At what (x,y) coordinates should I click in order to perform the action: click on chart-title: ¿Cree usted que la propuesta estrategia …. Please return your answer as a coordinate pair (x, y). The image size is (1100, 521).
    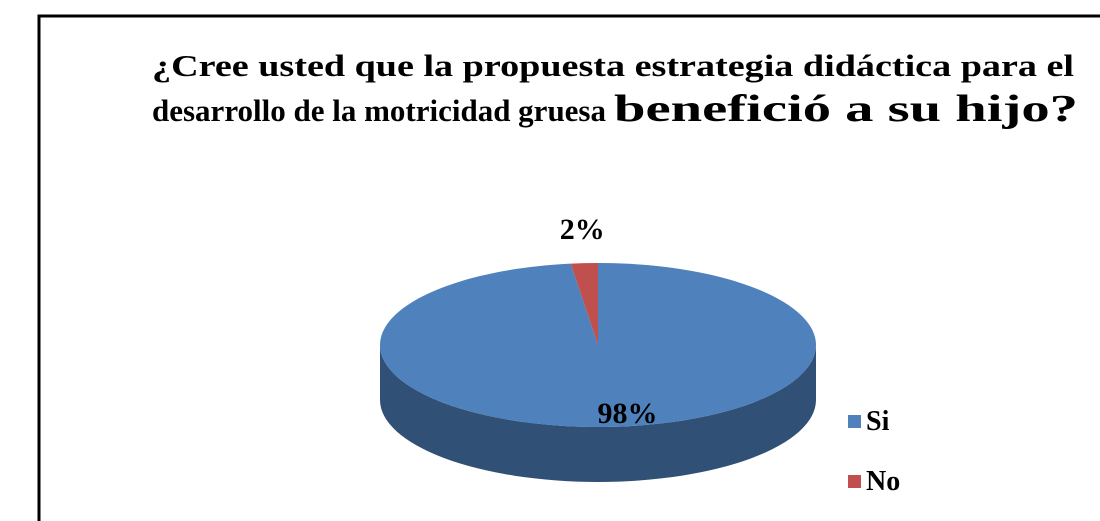
    Looking at the image, I should click on (613, 65).